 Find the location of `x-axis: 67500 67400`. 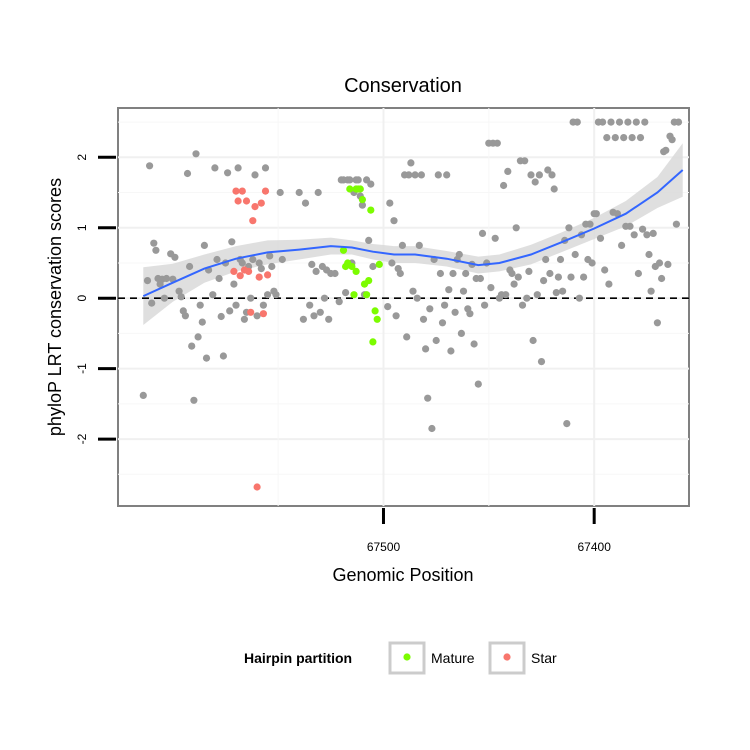

x-axis: 67500 67400 is located at coordinates (489, 531).